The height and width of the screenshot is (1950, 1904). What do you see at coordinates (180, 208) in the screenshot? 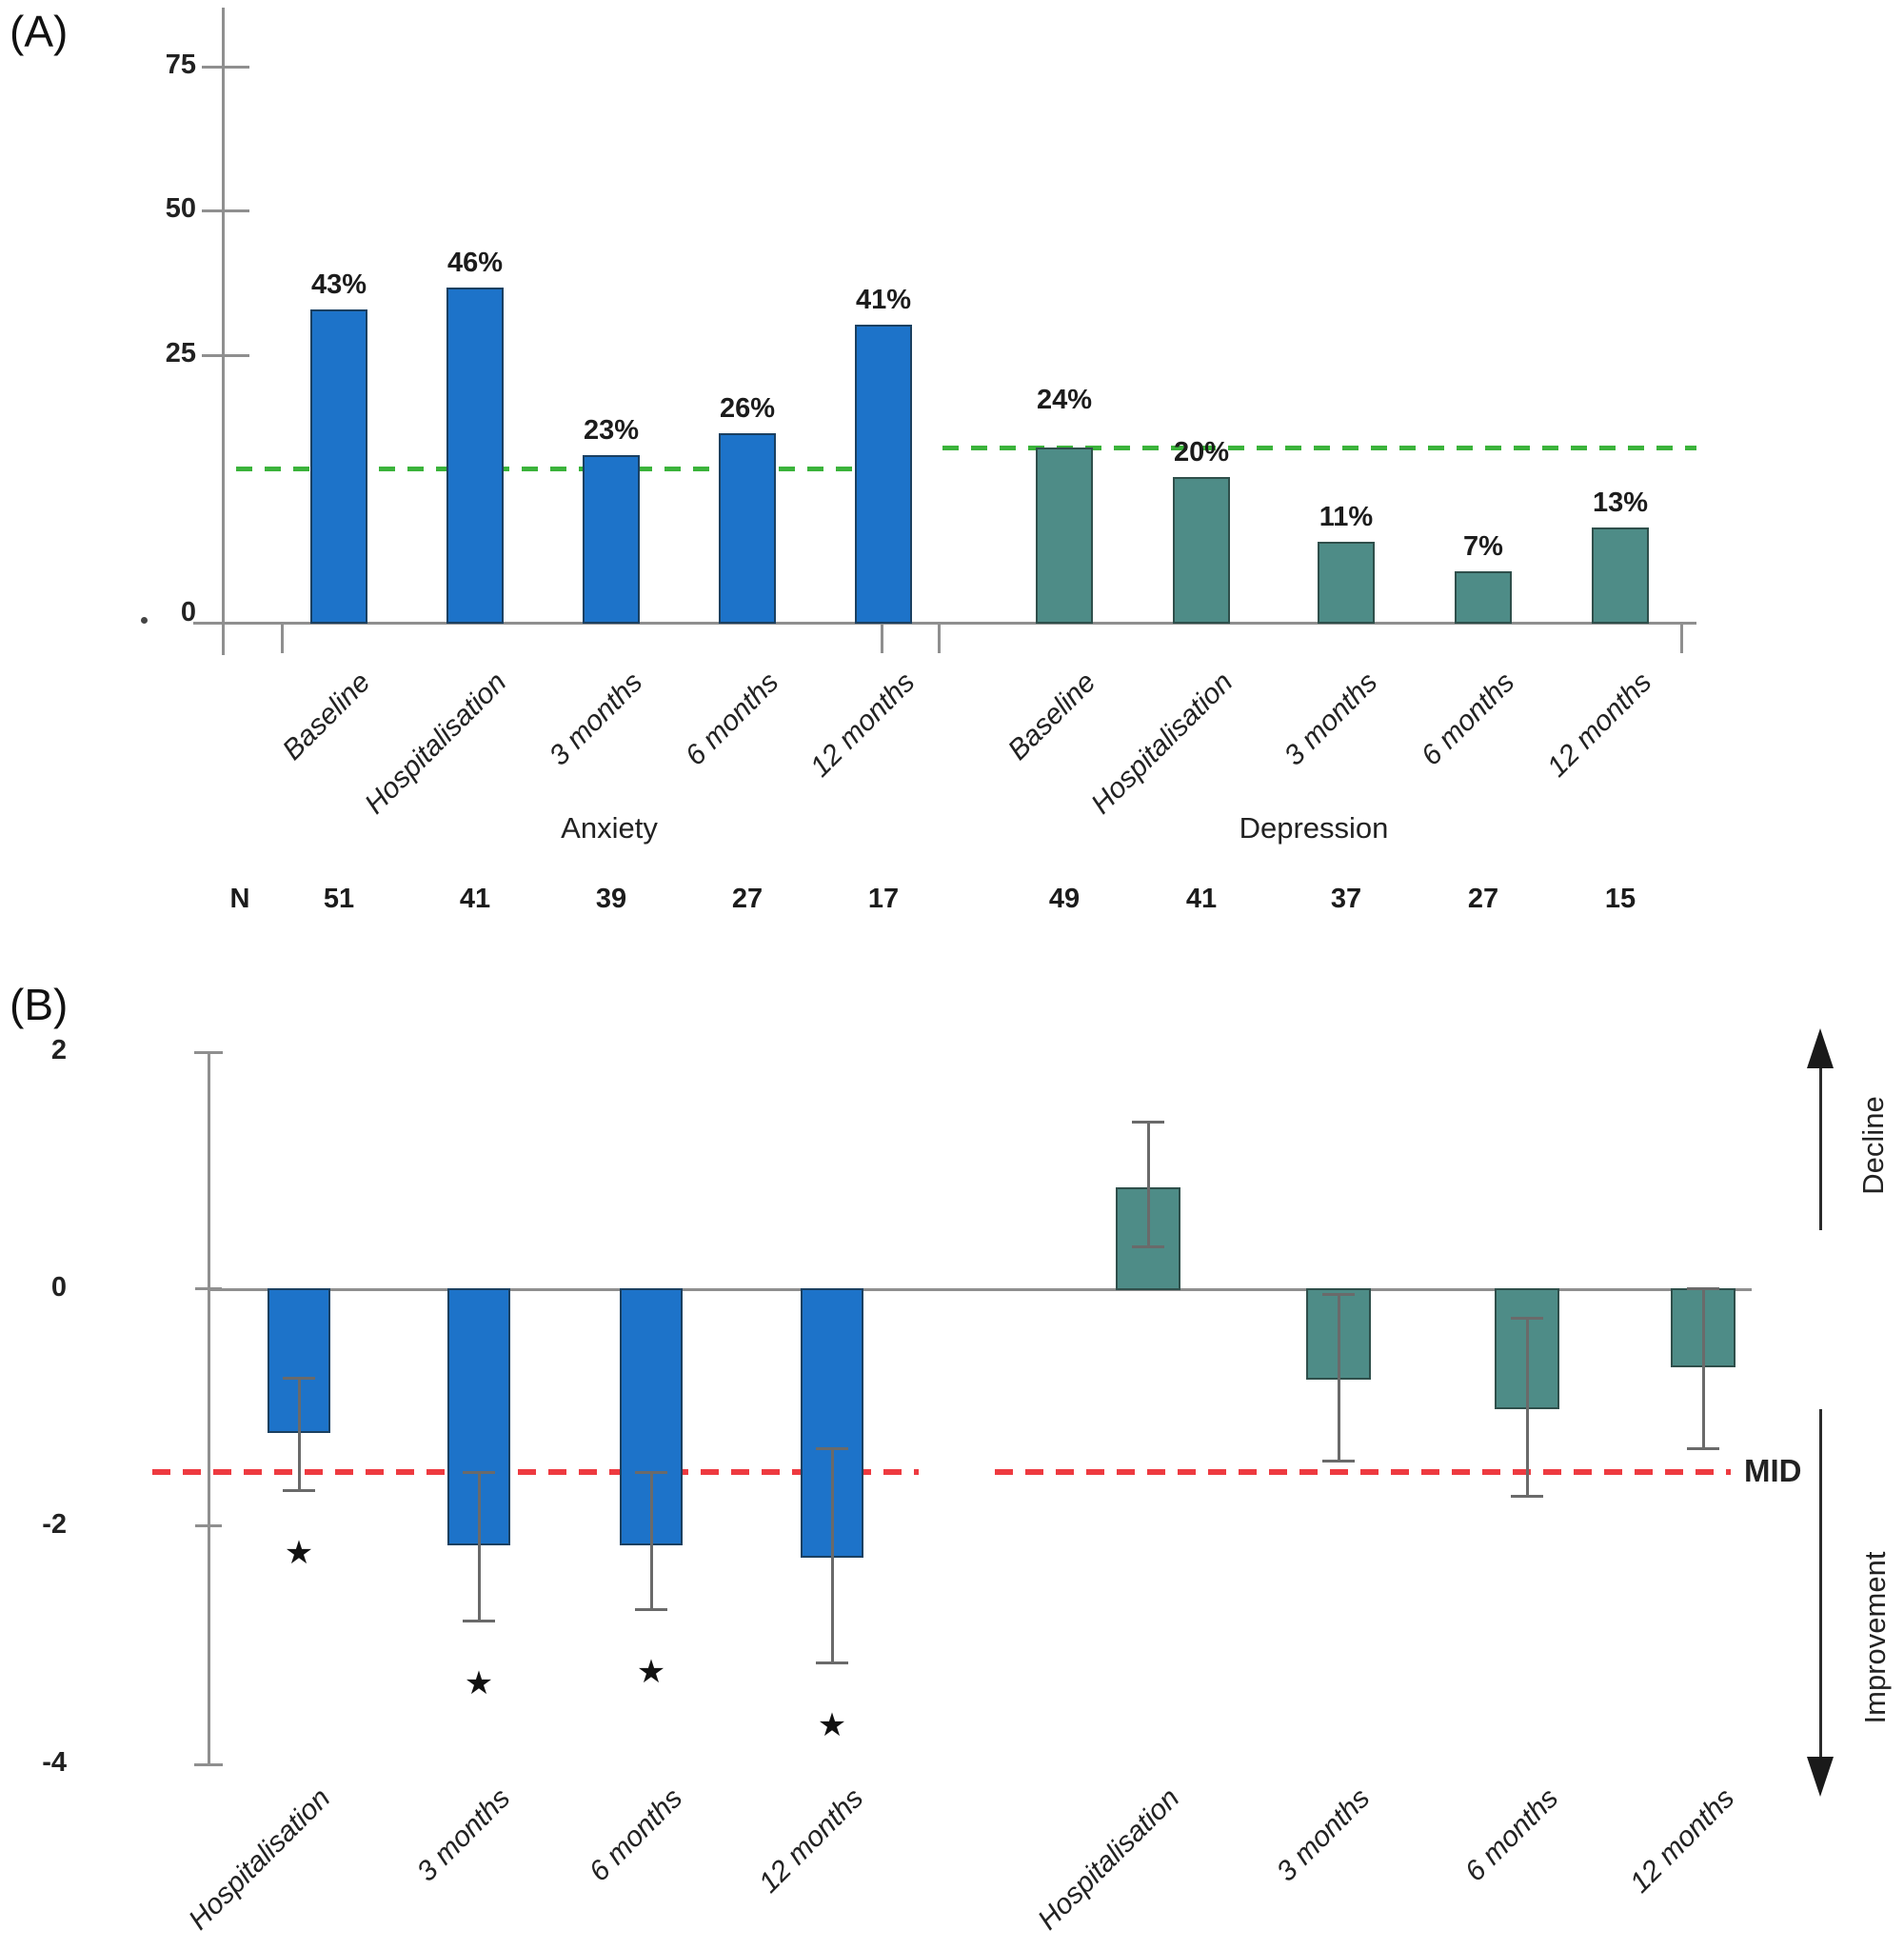
I see `y-axis-tick-label: 50` at bounding box center [180, 208].